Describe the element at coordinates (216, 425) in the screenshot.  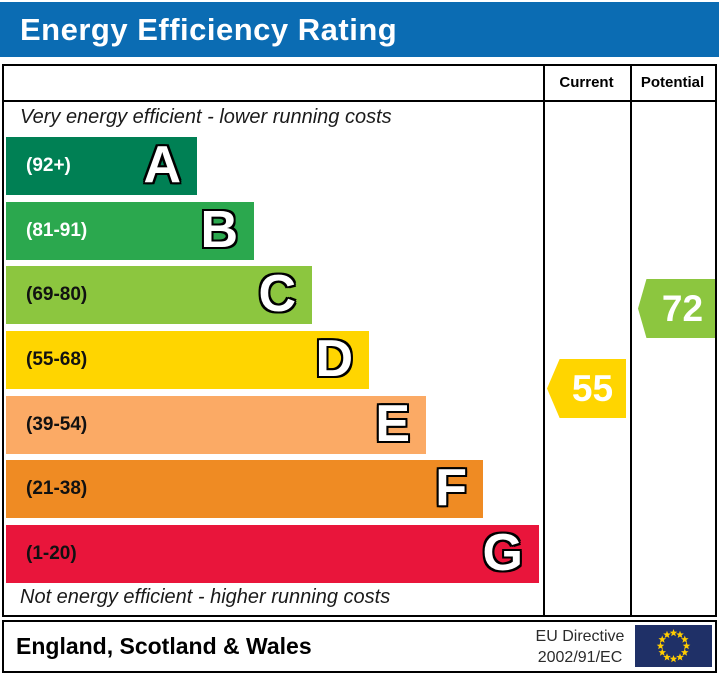
I see `rating-band-e: (39-54) E` at that location.